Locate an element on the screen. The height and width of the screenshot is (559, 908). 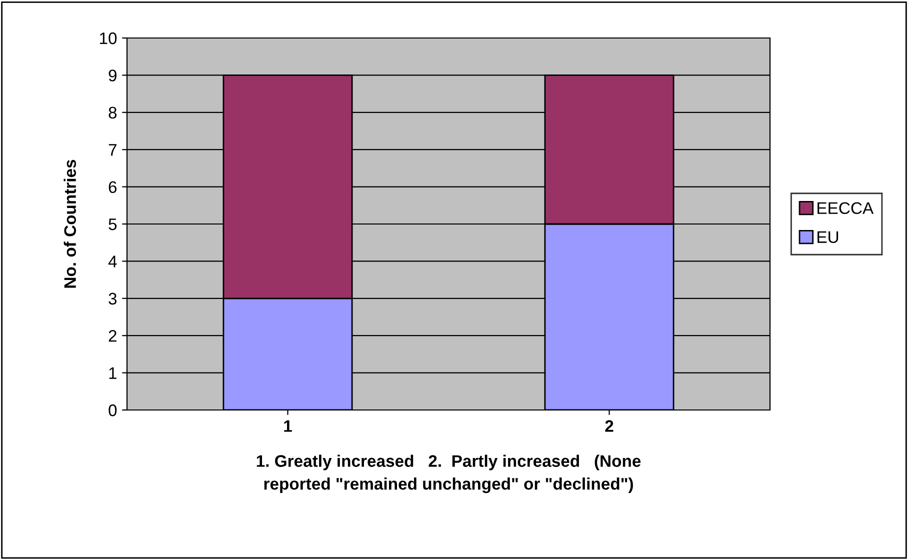
y-tick-label: 6 is located at coordinates (112, 187).